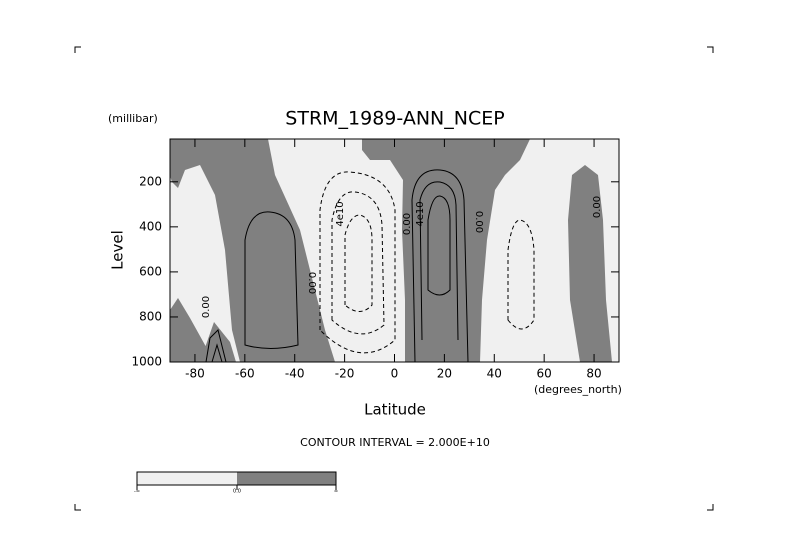  What do you see at coordinates (295, 374) in the screenshot?
I see `x-tick-label: -40` at bounding box center [295, 374].